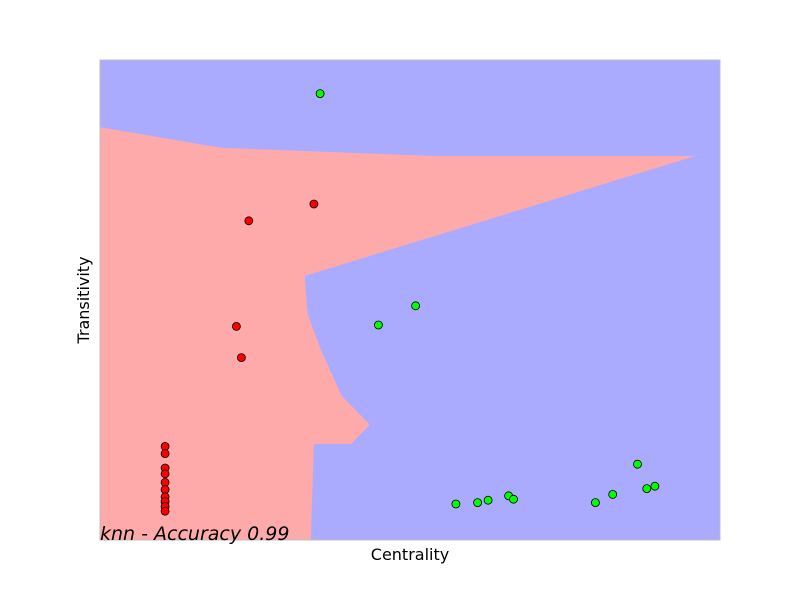 The height and width of the screenshot is (600, 800). I want to click on x-axis-label: Centrality, so click(410, 554).